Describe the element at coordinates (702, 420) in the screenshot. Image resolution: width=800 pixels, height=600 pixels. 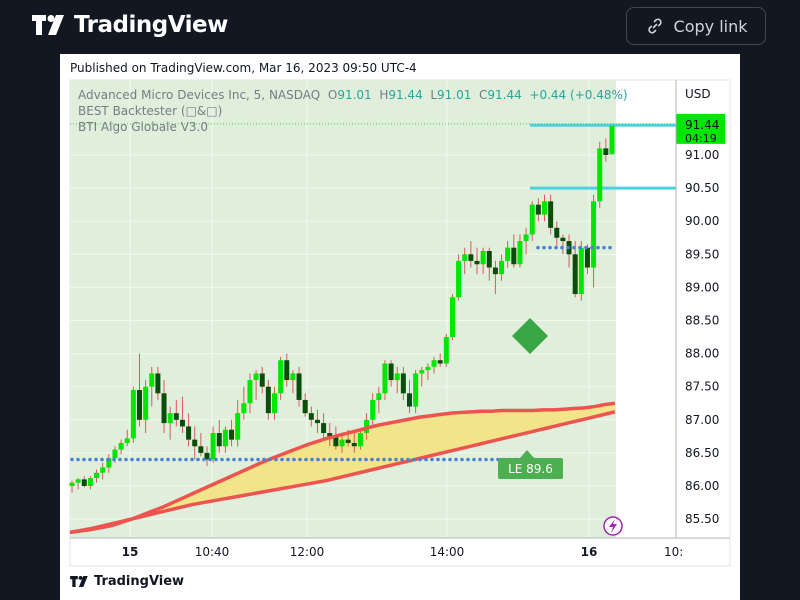
I see `price-tick-label: 87.00` at that location.